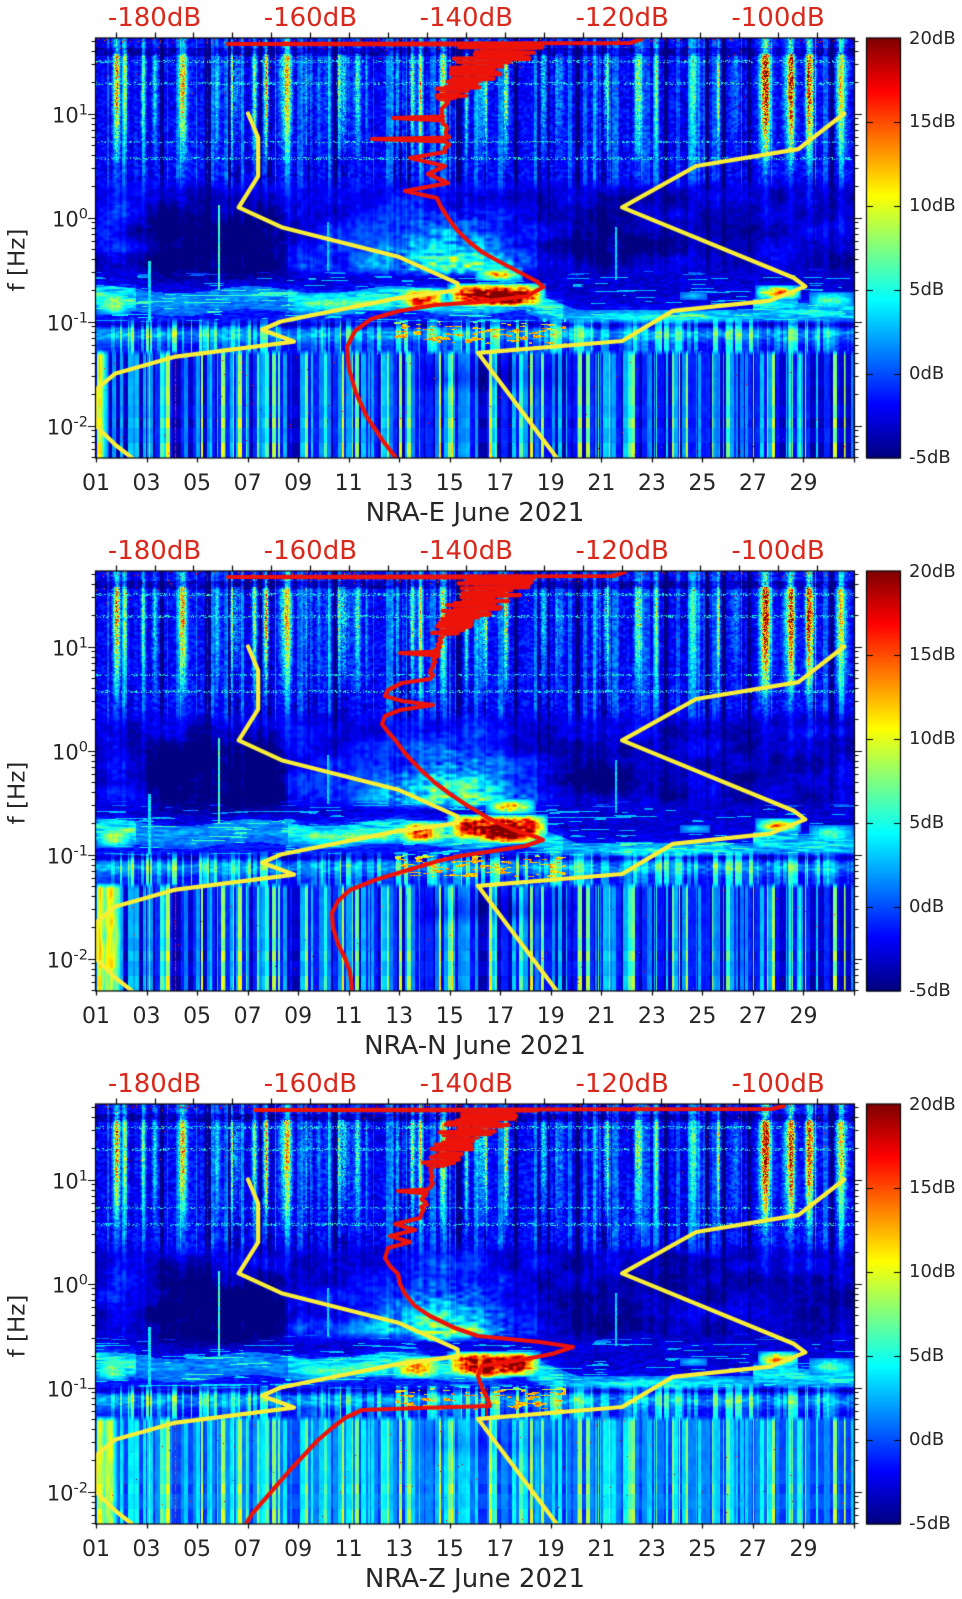 Image resolution: width=962 pixels, height=1599 pixels. What do you see at coordinates (475, 1046) in the screenshot?
I see `panel-title: NRA-N June 2021` at bounding box center [475, 1046].